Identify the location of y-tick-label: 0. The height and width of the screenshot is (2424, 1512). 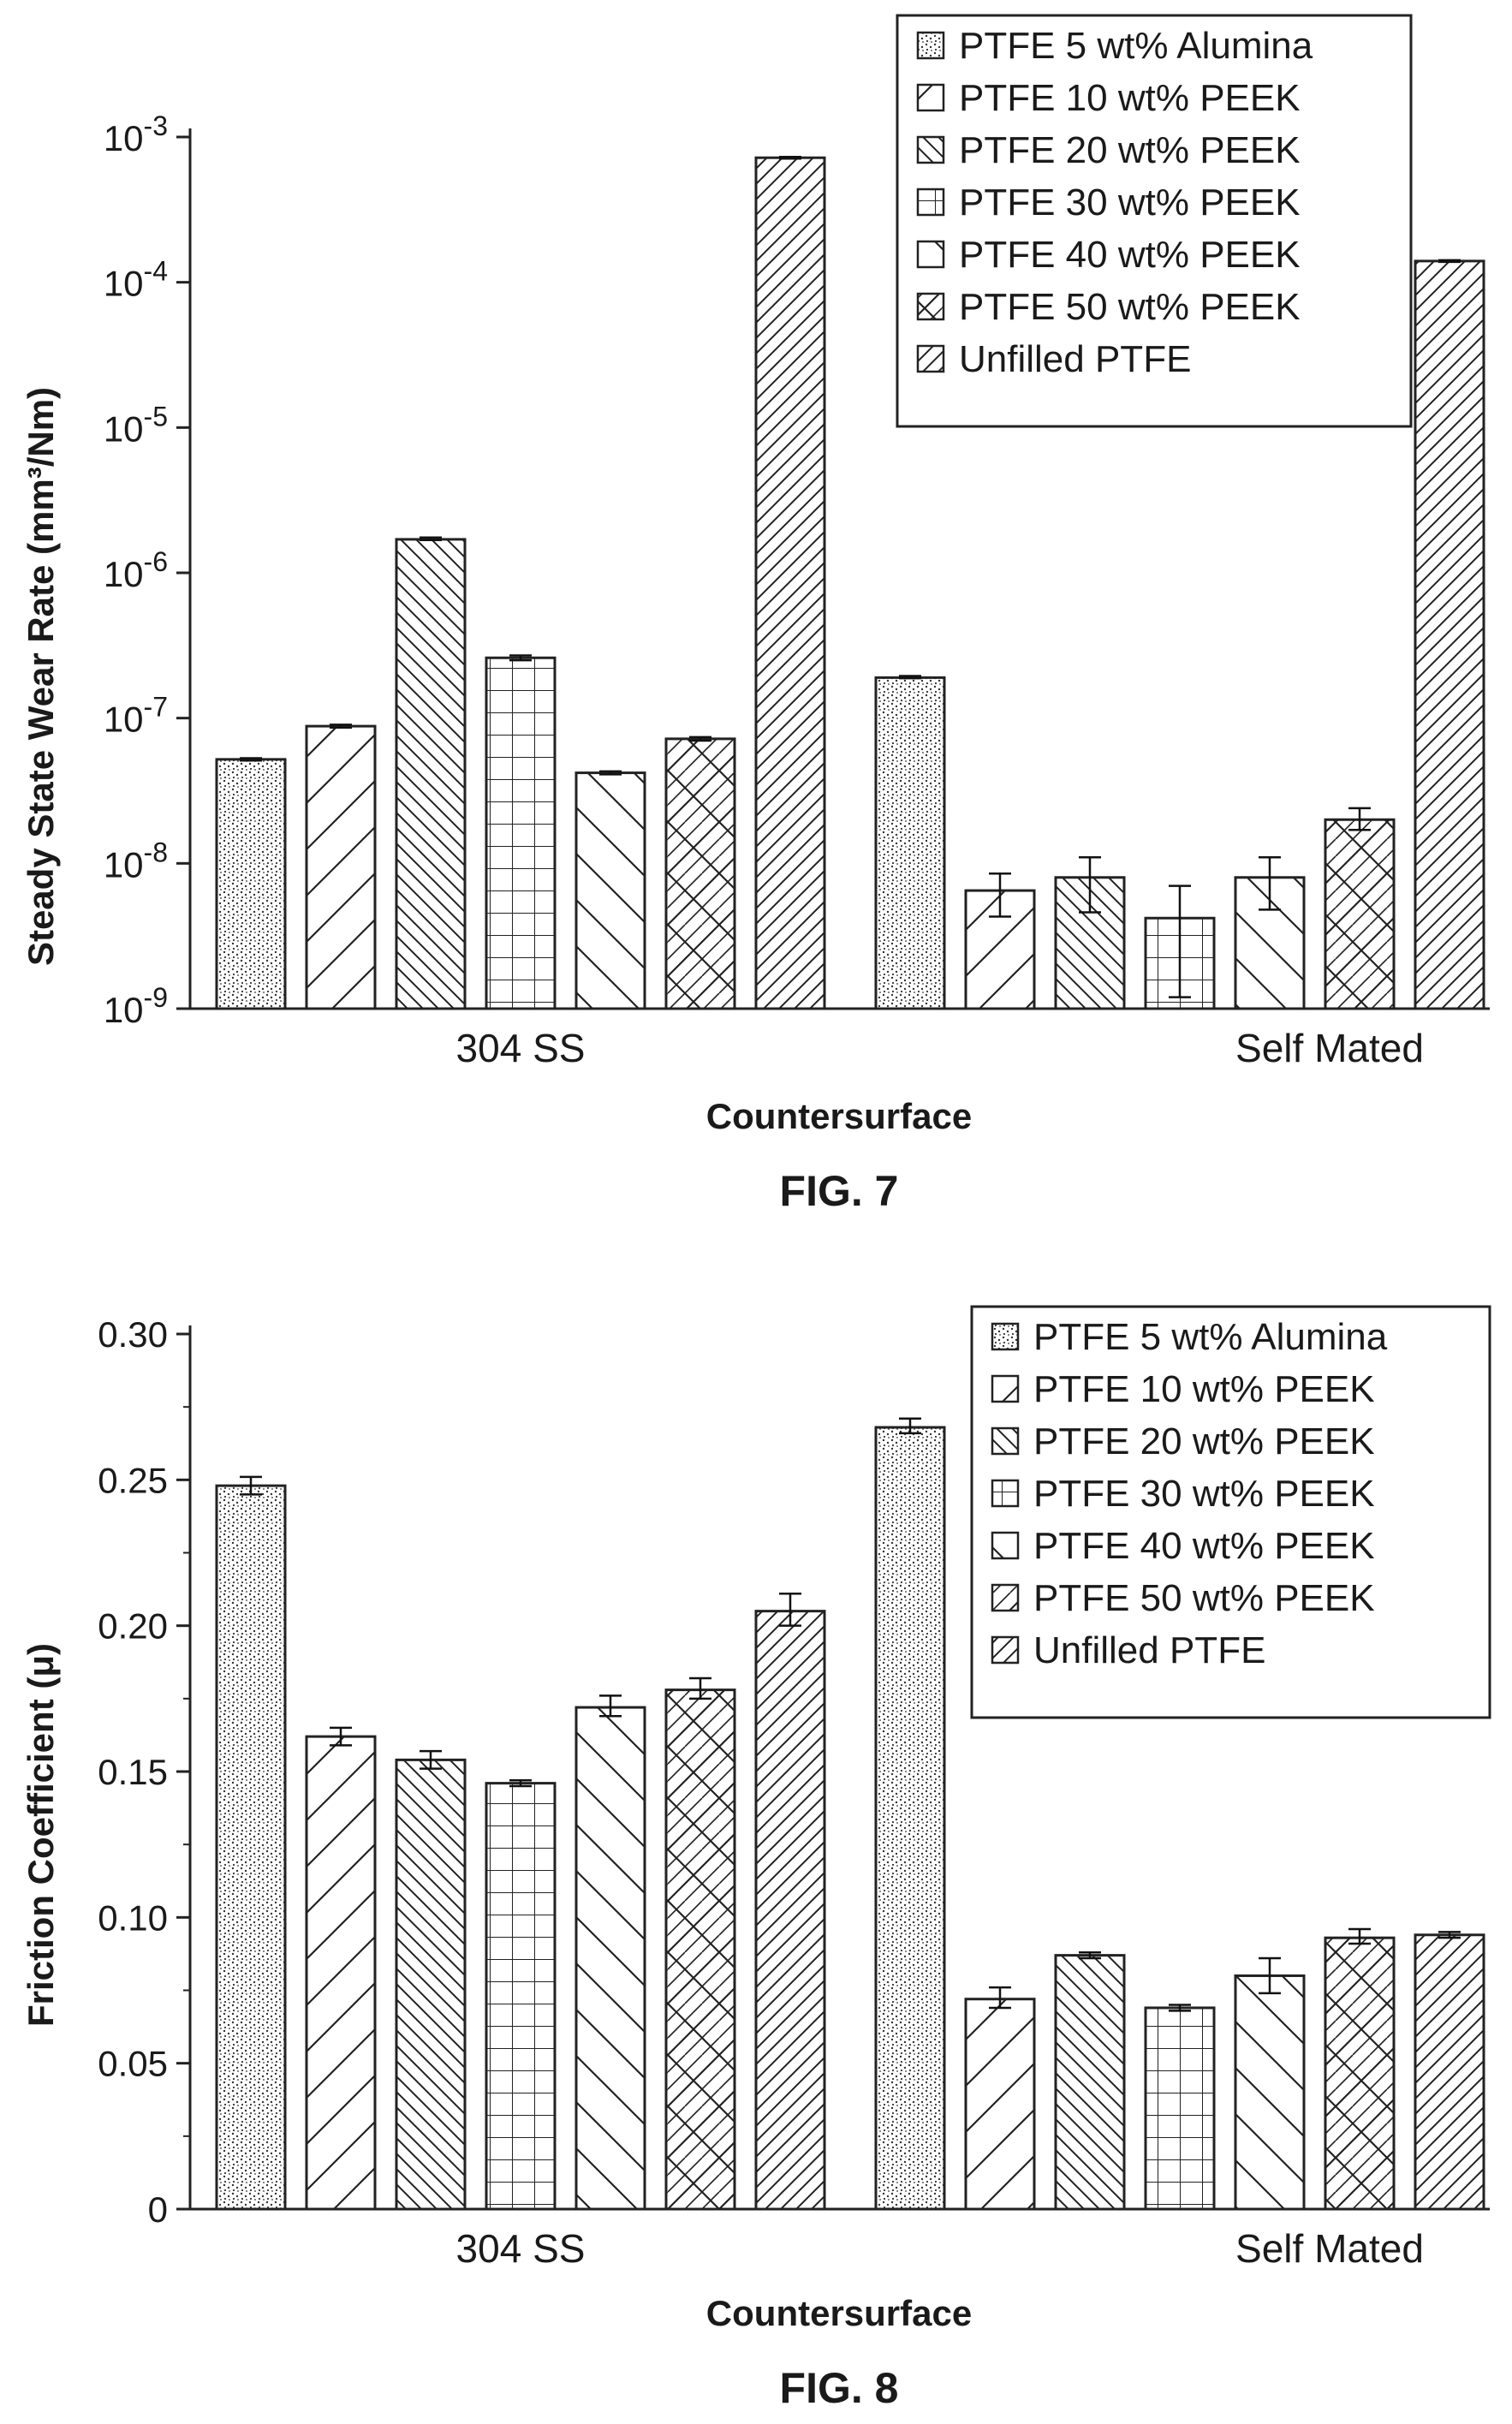
(158, 2209).